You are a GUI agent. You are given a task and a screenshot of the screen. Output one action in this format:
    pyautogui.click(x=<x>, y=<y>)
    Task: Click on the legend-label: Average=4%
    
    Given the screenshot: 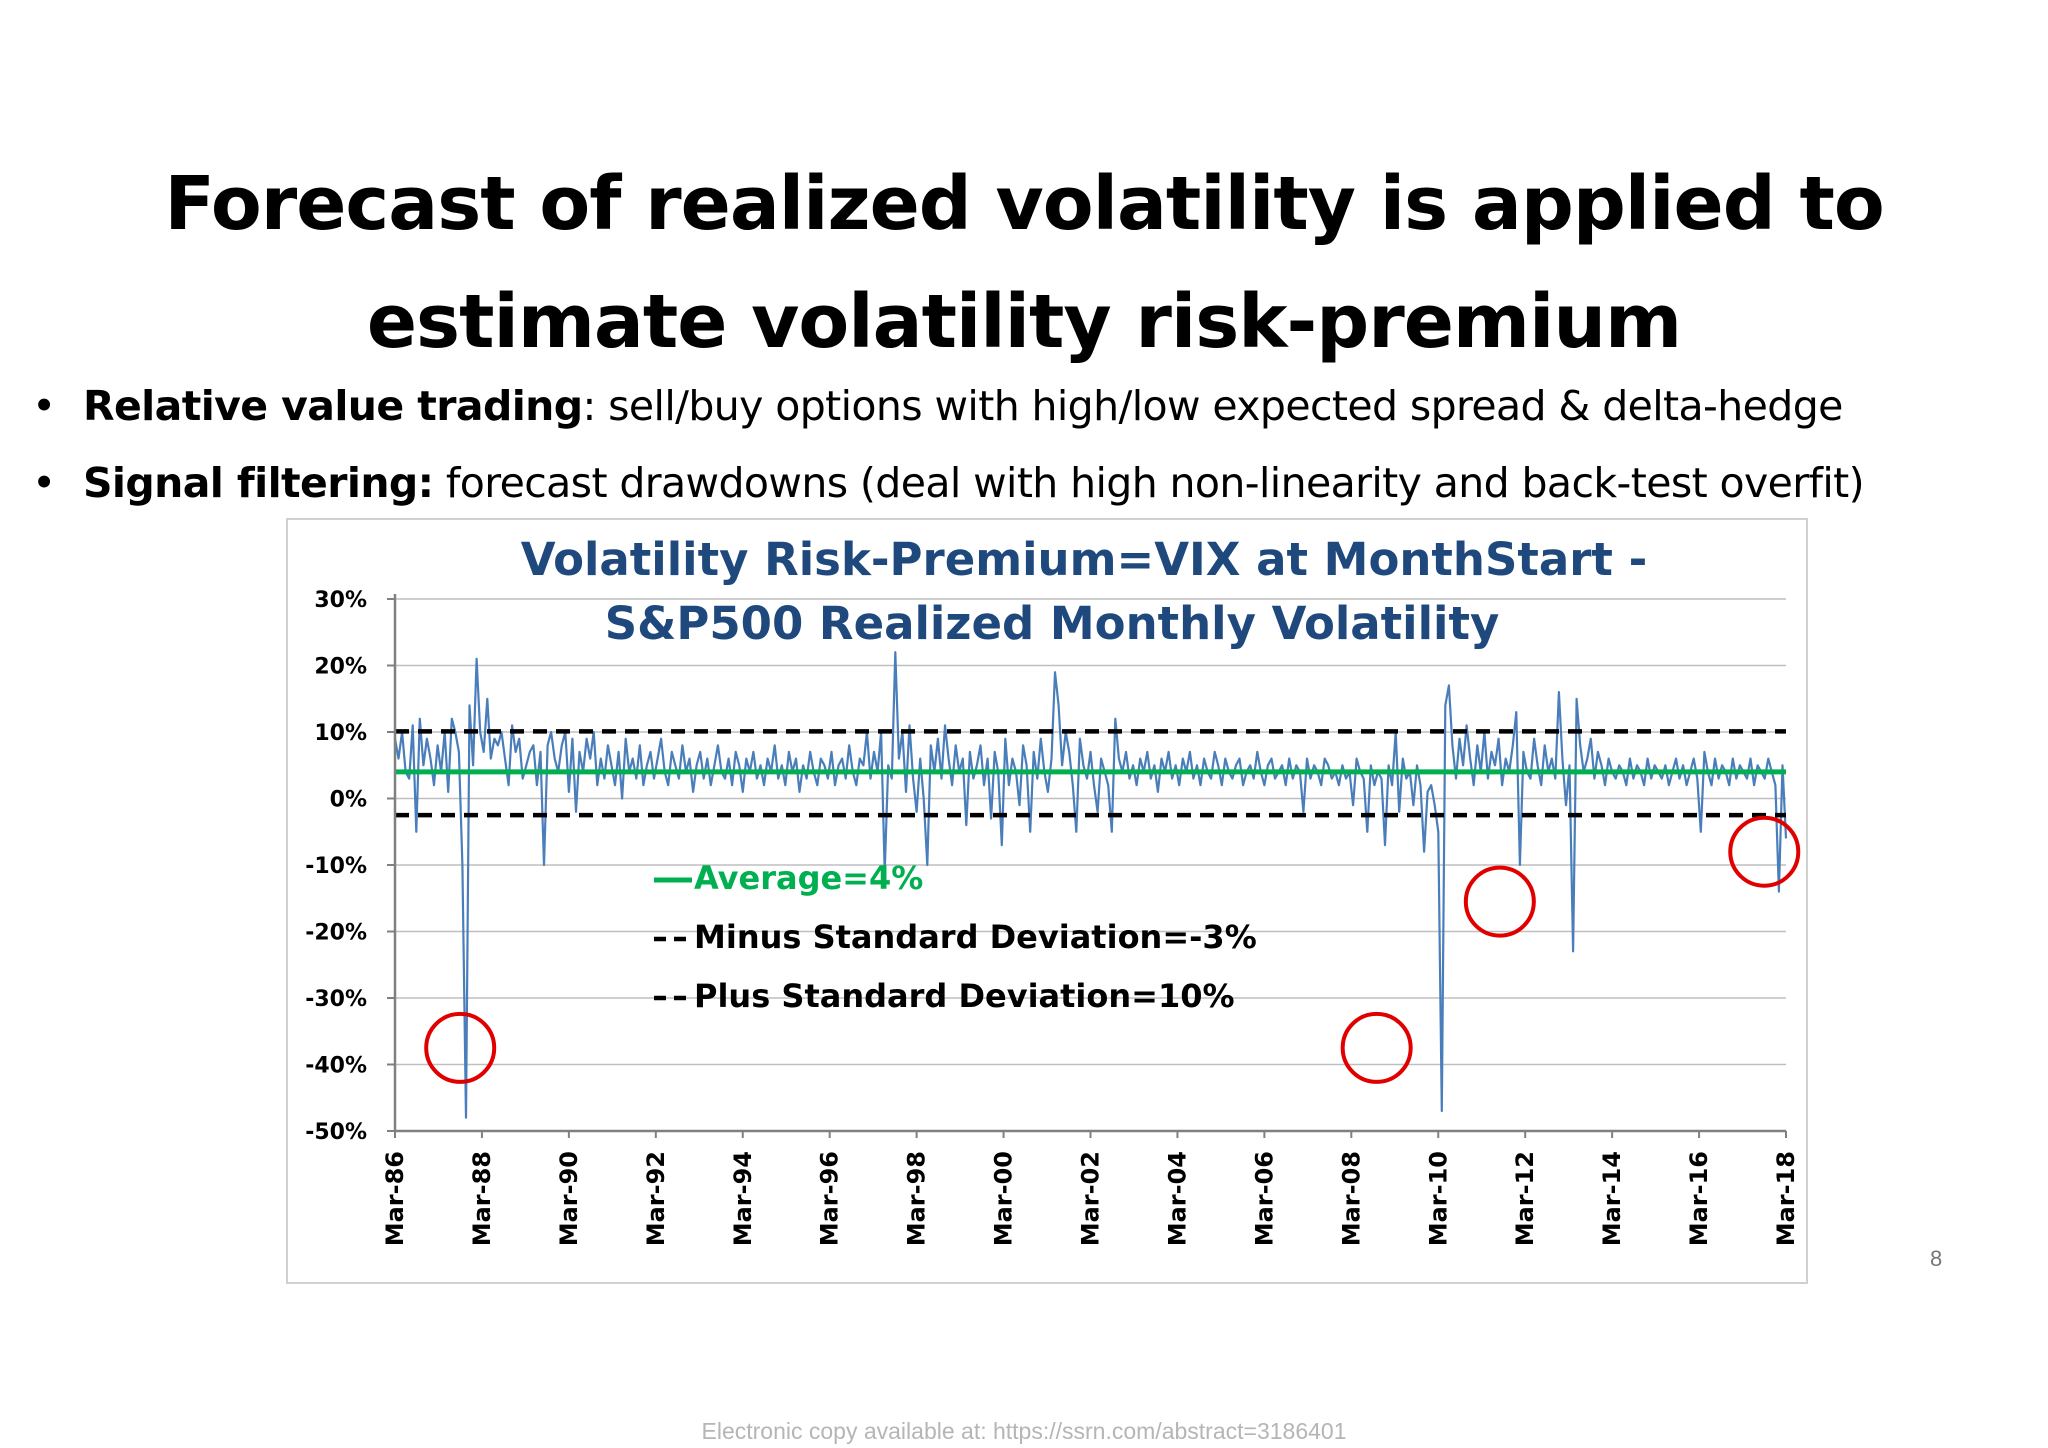 What is the action you would take?
    pyautogui.click(x=808, y=878)
    